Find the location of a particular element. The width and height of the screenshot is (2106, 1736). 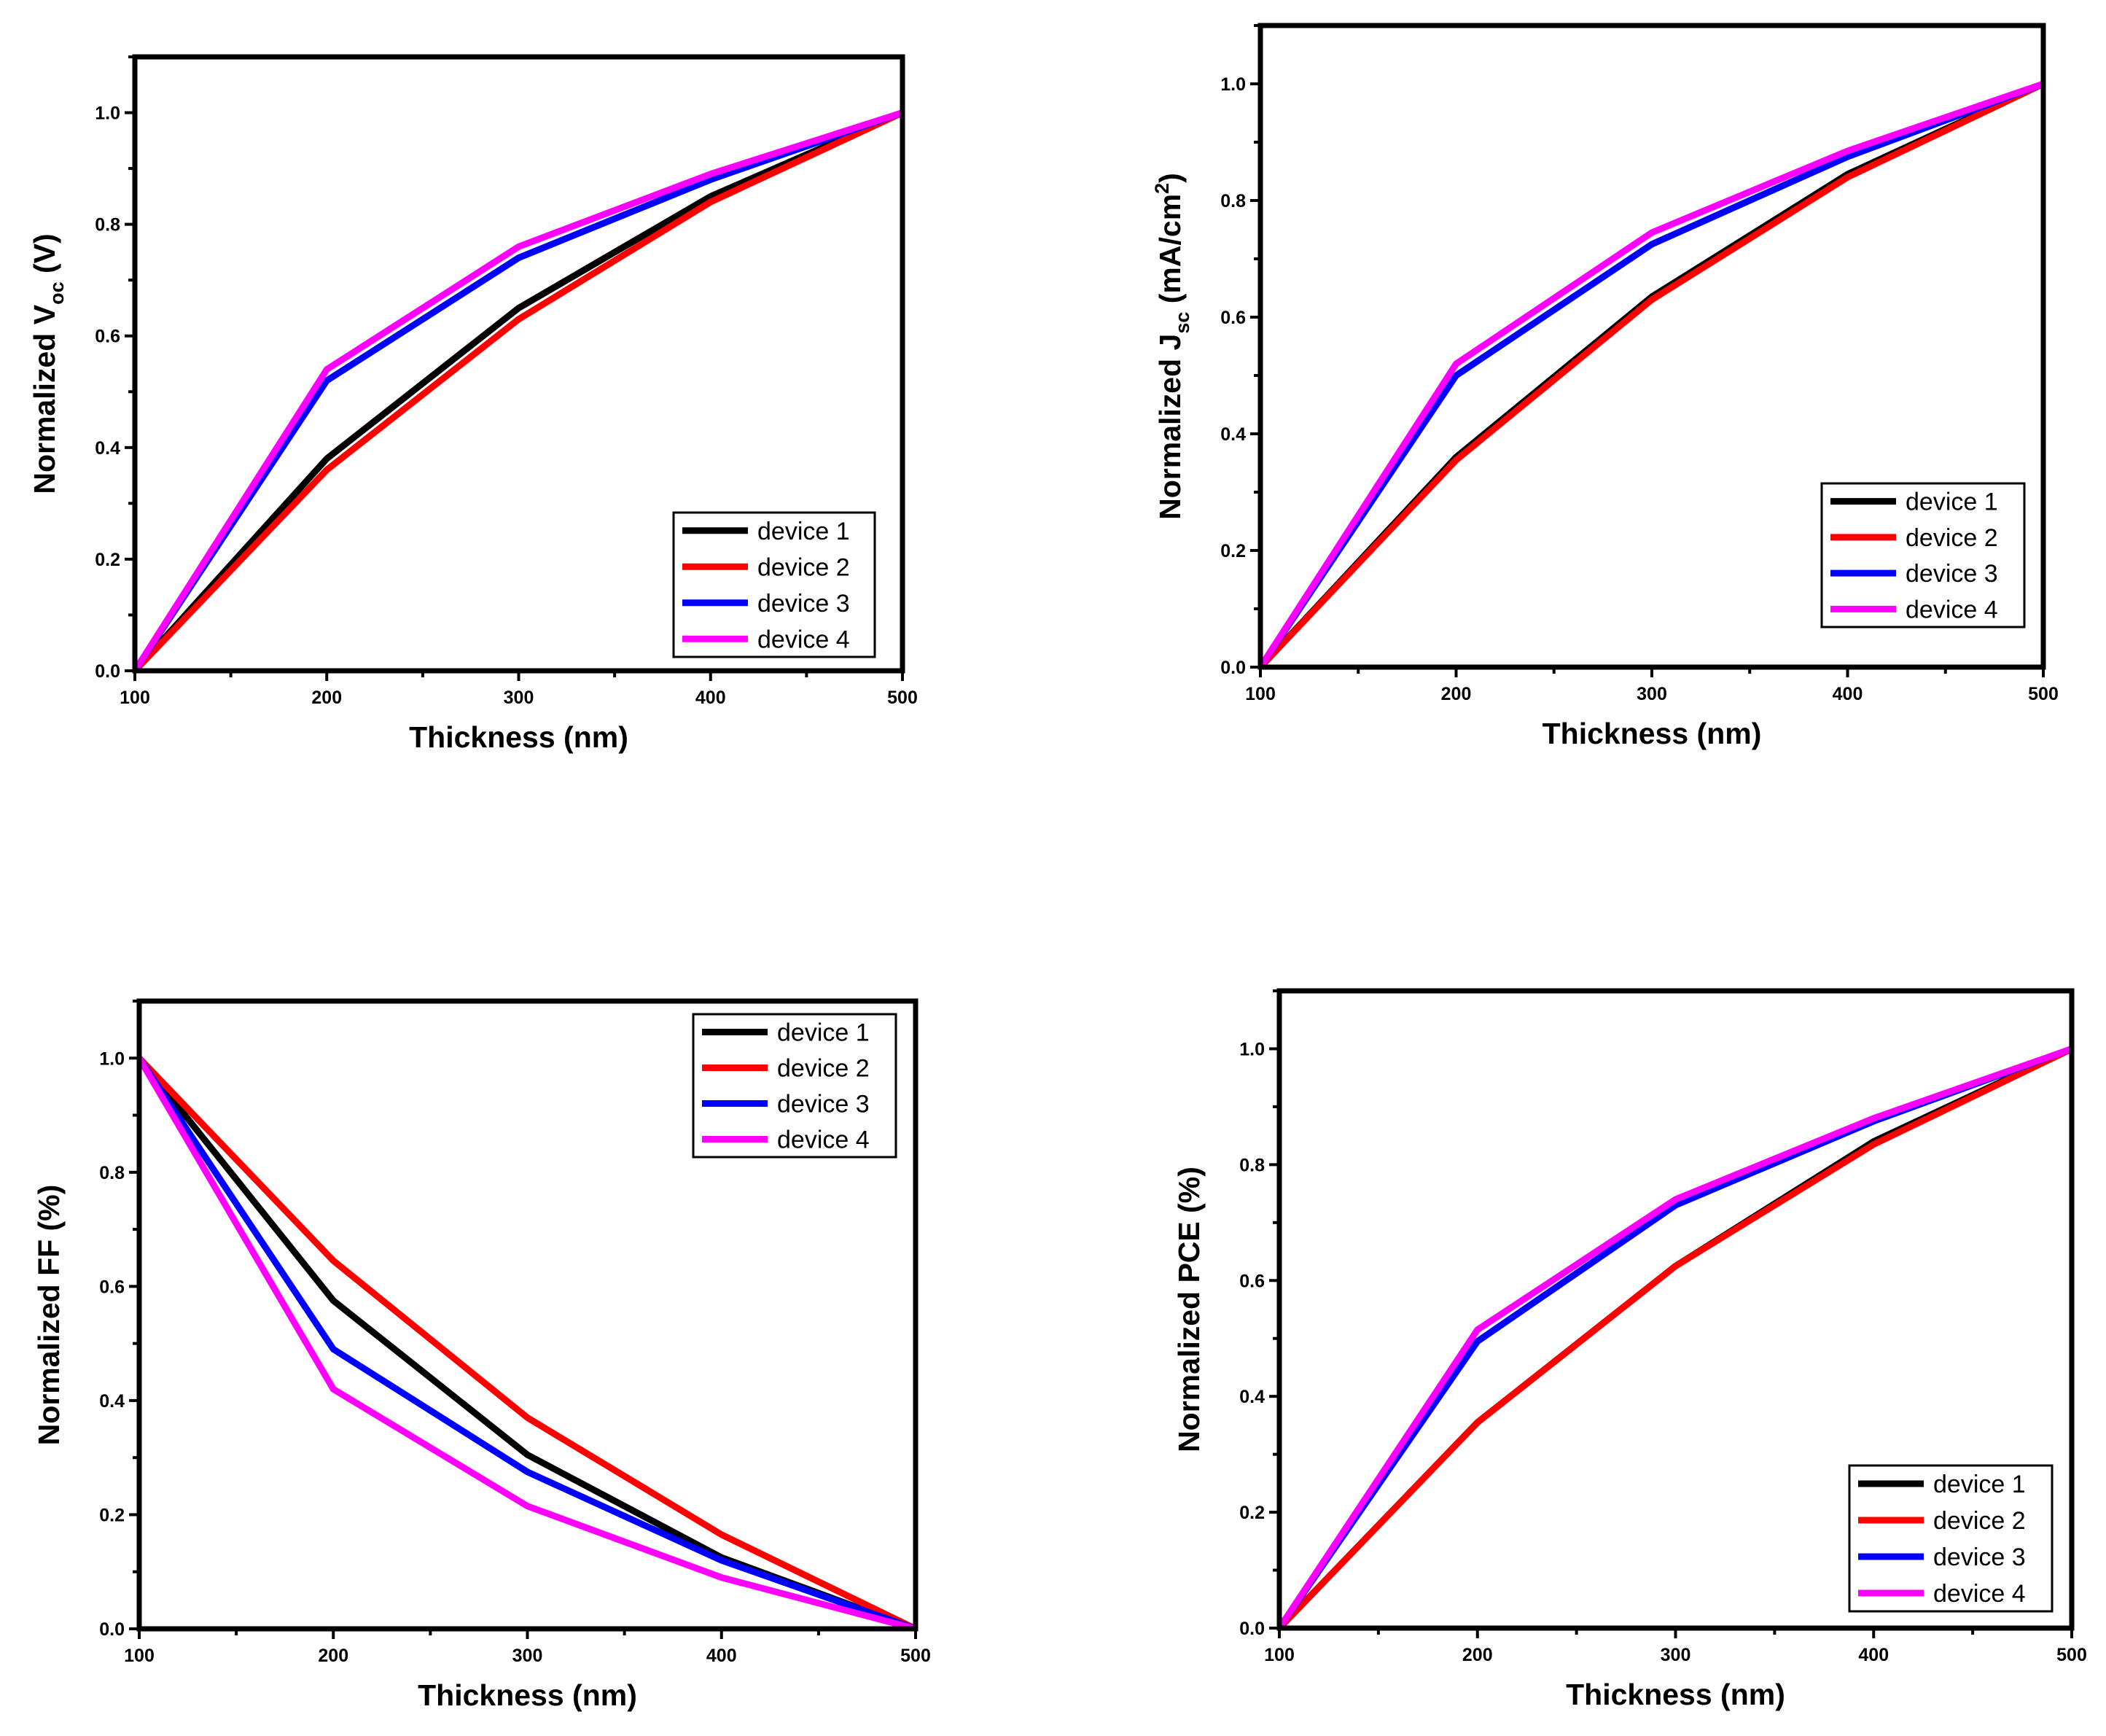

y-axis-label: Normalized FF (%) is located at coordinates (49, 1315).